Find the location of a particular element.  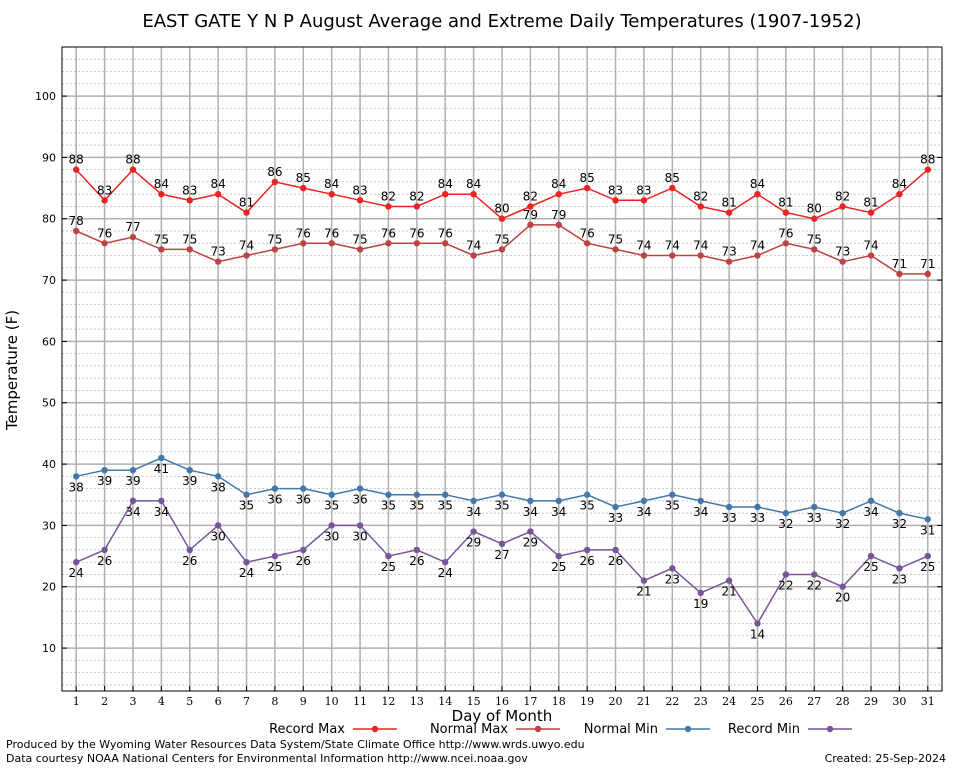

x-tick-label: 21 is located at coordinates (644, 701).